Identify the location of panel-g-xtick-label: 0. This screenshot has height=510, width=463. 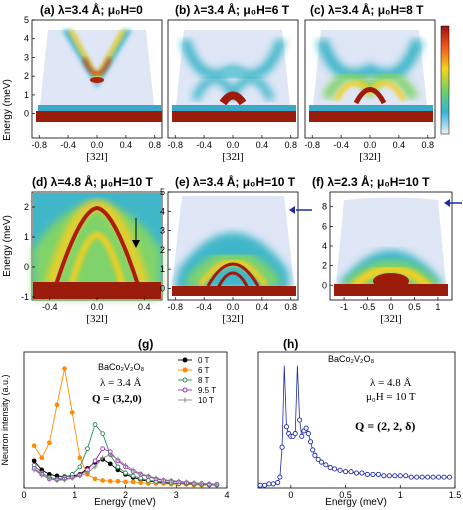
(23, 495).